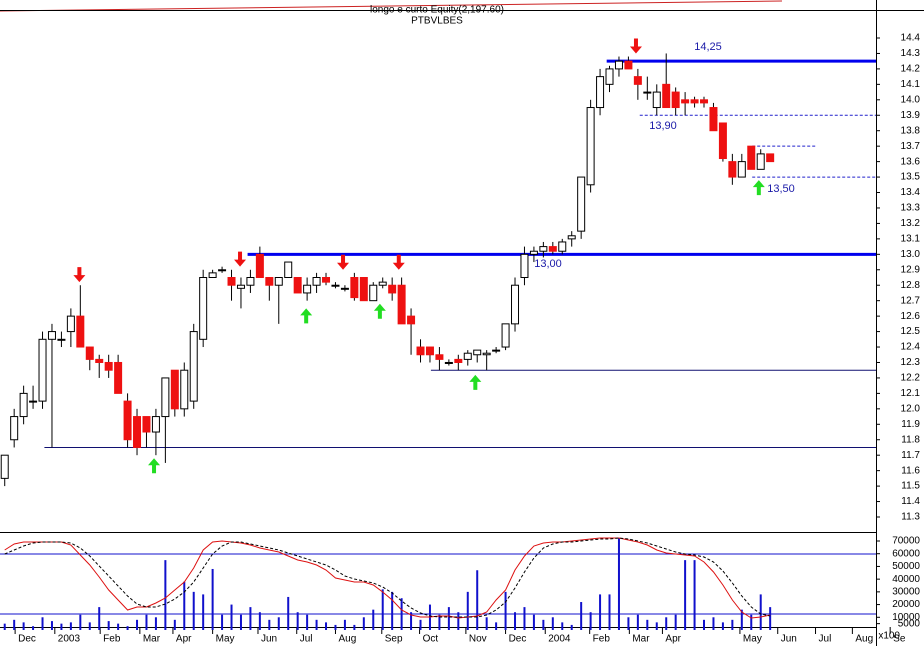 The width and height of the screenshot is (924, 646). Describe the element at coordinates (911, 223) in the screenshot. I see `y-tick-label: 13.2` at that location.